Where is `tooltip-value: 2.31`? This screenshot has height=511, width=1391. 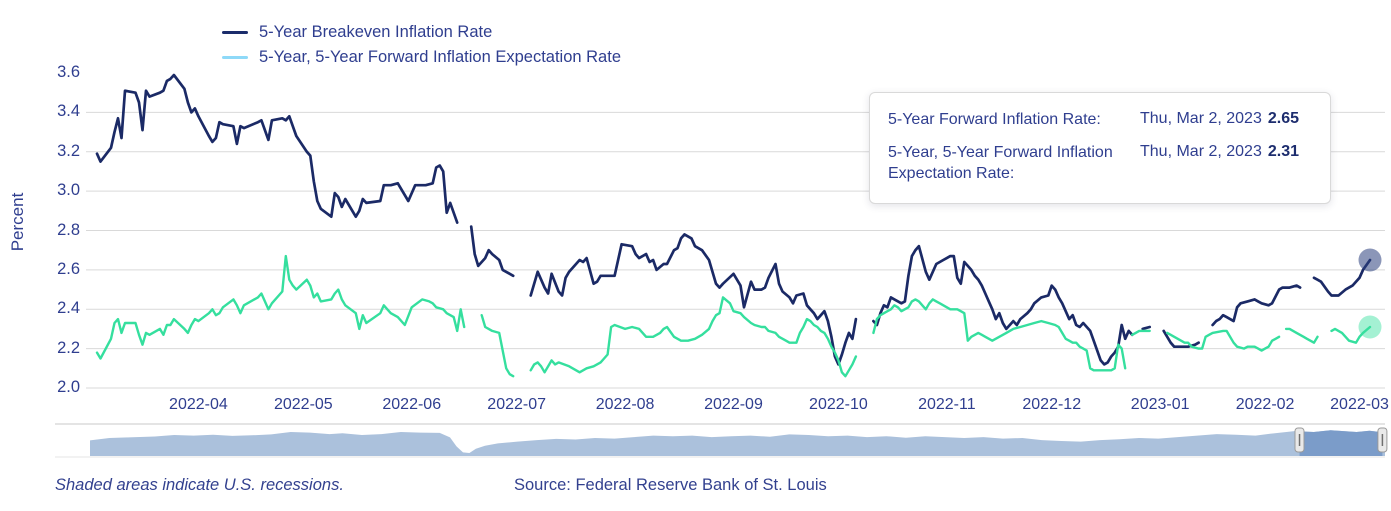
tooltip-value: 2.31 is located at coordinates (1283, 151).